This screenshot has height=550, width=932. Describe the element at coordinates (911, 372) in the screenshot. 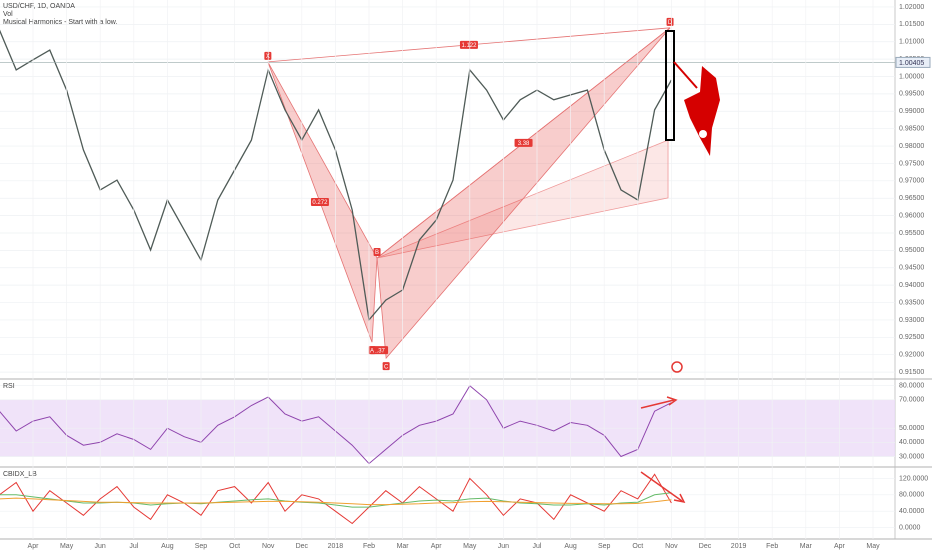

I see `y-tick-label: 0.91500` at that location.